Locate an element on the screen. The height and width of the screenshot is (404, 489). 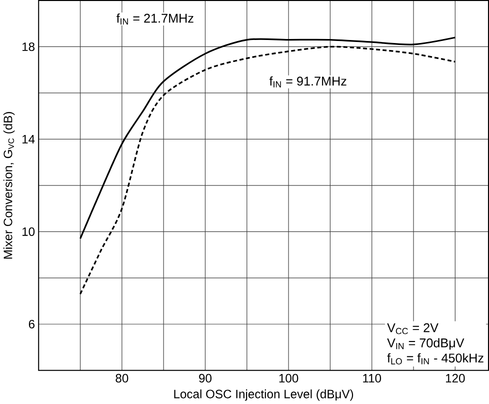
y-tick-label: 10 is located at coordinates (28, 231).